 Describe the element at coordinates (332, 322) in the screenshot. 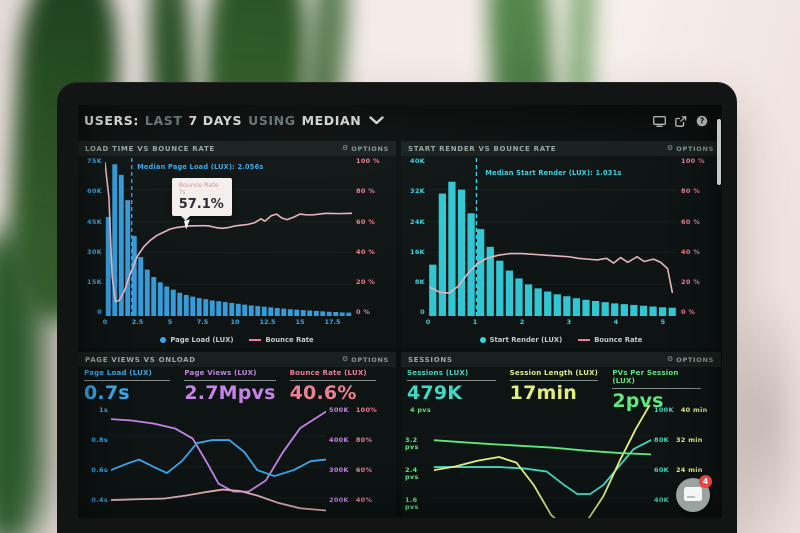

I see `x-axis-tick: 17.5` at that location.